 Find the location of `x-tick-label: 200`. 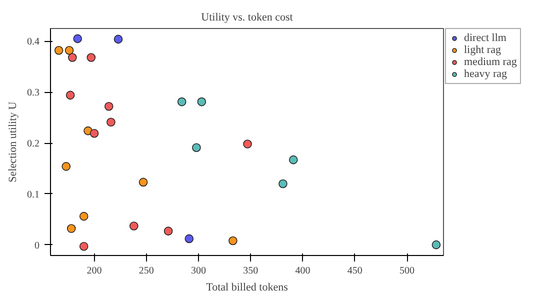

x-tick-label: 200 is located at coordinates (94, 271).